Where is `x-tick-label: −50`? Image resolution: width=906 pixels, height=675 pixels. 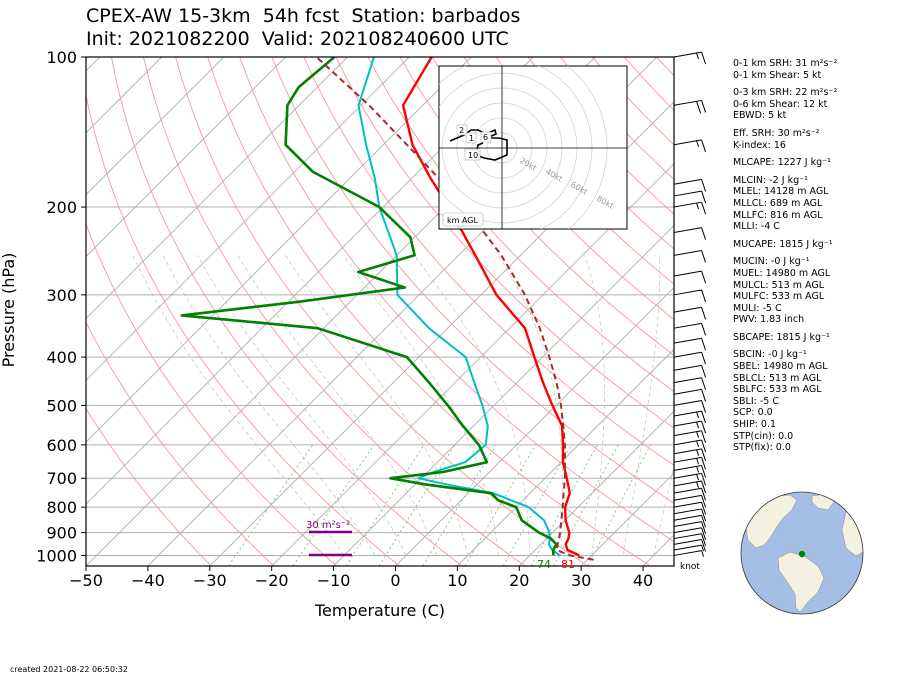 x-tick-label: −50 is located at coordinates (86, 580).